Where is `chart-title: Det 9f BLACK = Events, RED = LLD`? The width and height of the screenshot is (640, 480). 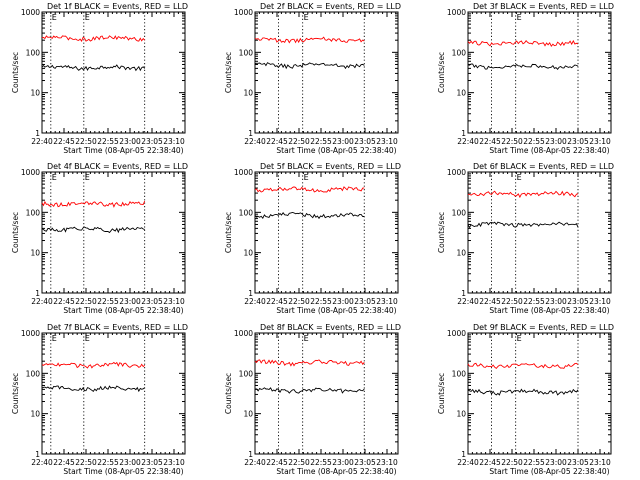 chart-title: Det 9f BLACK = Events, RED = LLD is located at coordinates (543, 327).